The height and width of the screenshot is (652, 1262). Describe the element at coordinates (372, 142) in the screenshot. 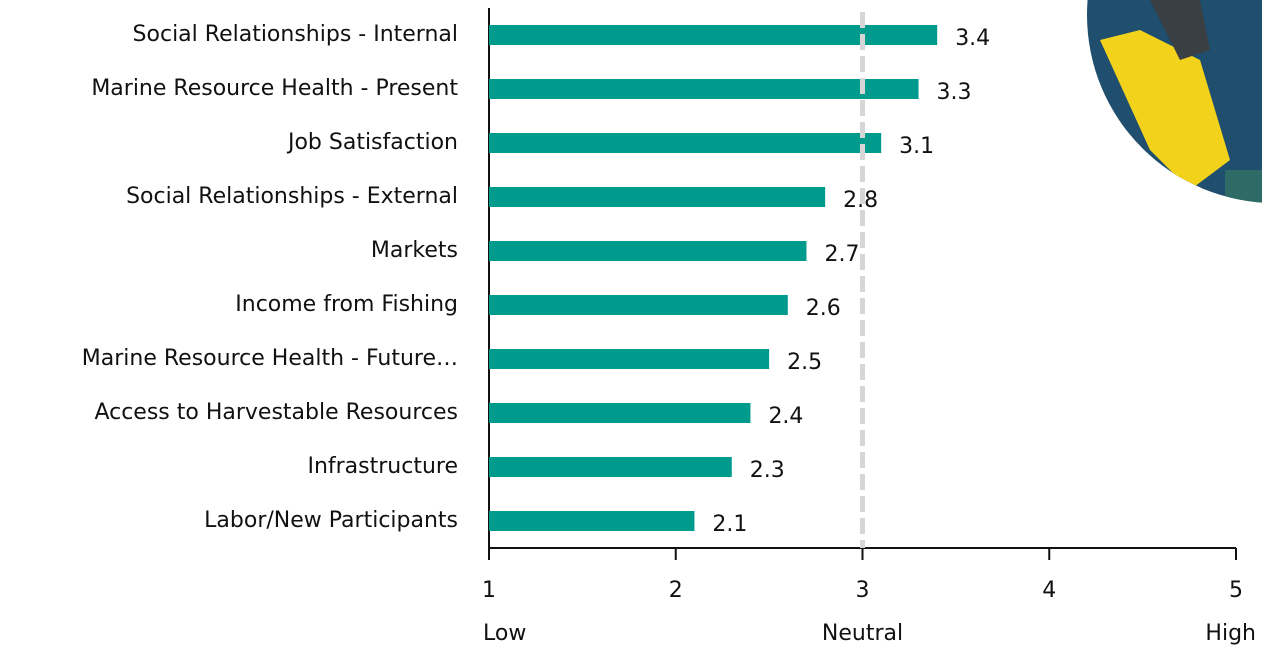

I see `category-label: Job Satisfaction` at that location.